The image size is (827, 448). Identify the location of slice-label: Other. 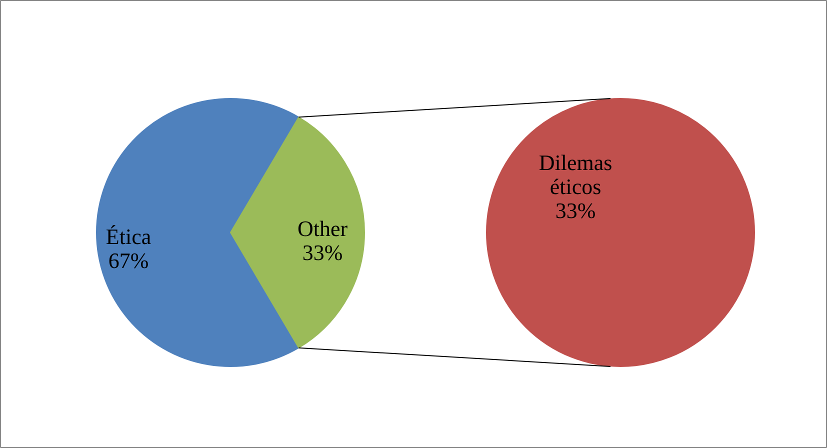
(322, 228).